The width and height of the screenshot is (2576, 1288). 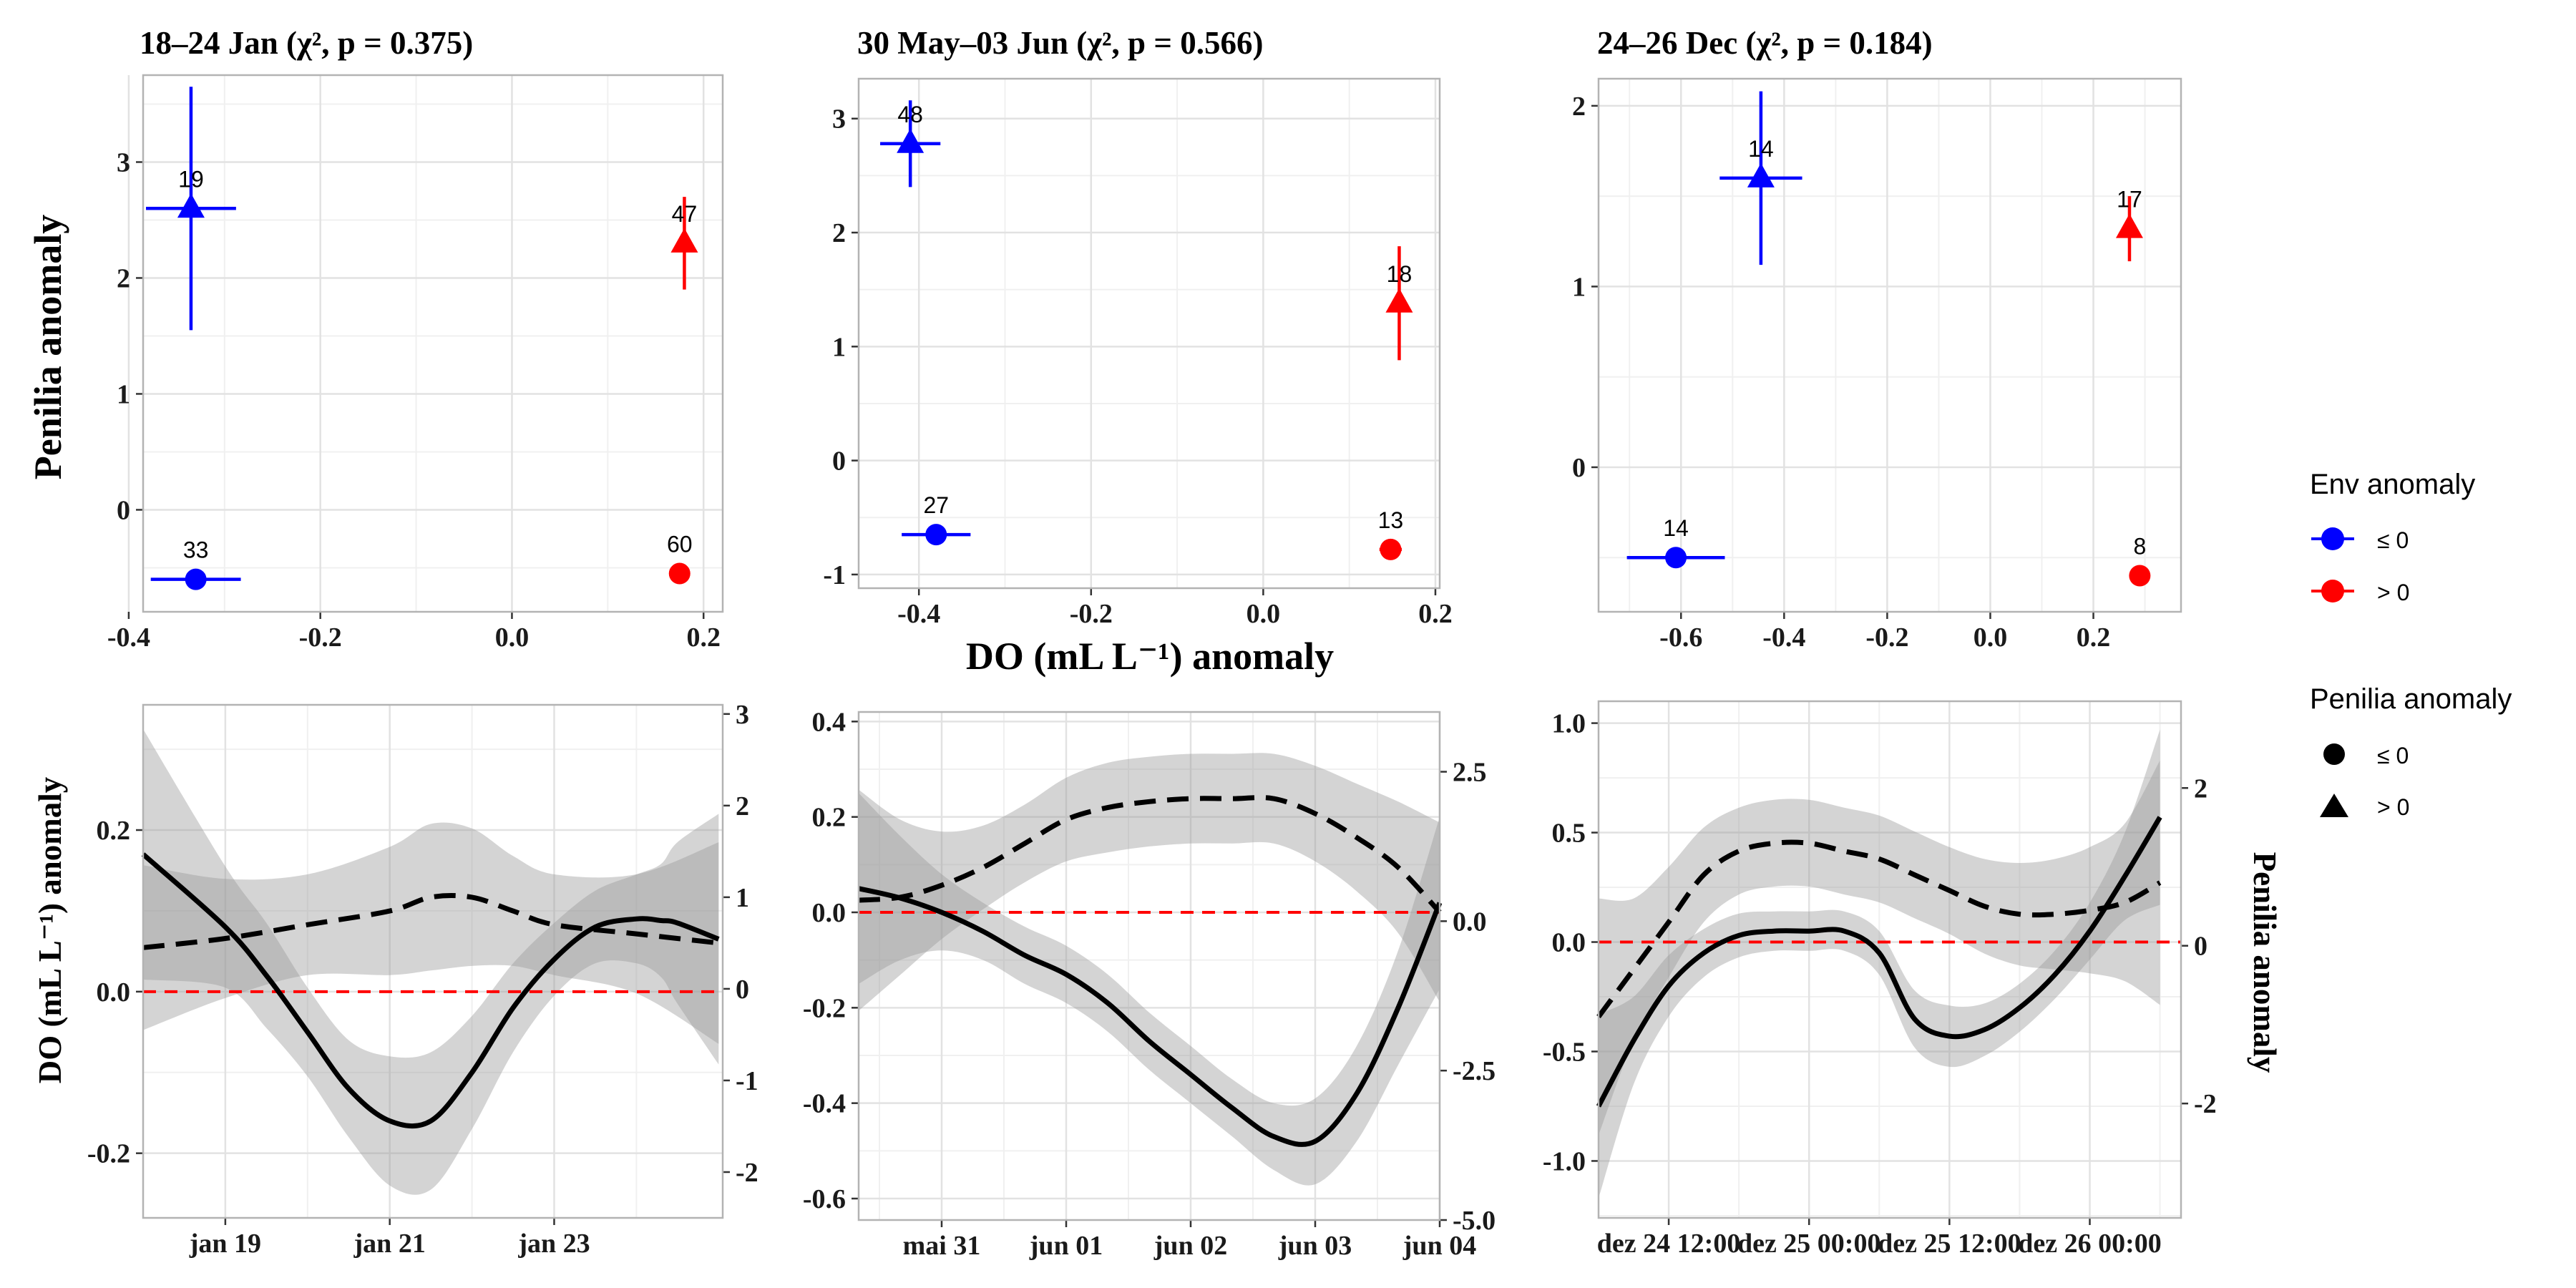 I want to click on x-tick-label: -0.4, so click(x=128, y=638).